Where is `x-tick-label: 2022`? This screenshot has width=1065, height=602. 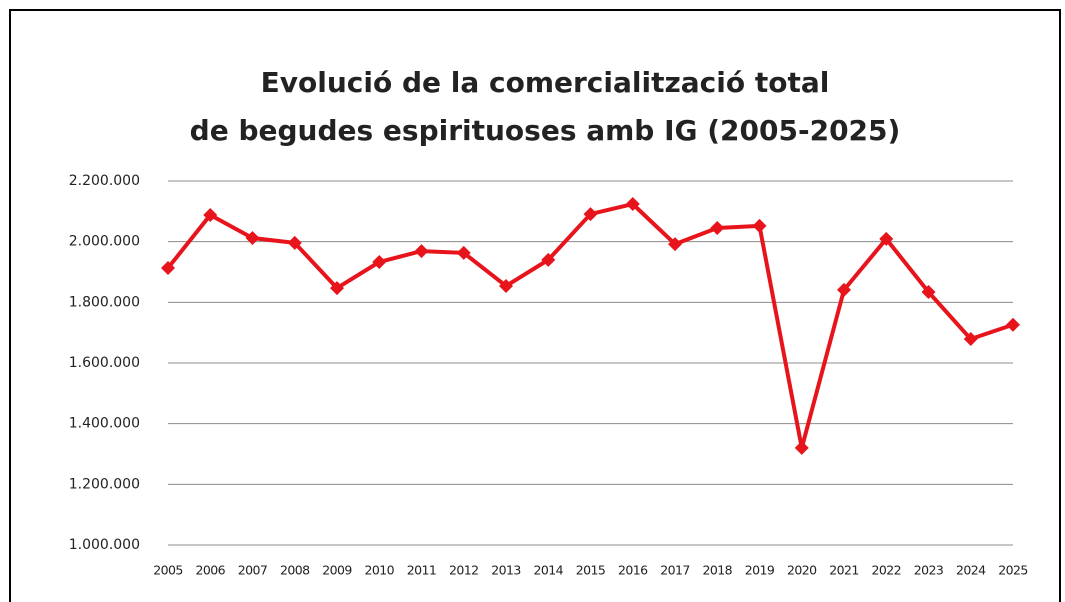
x-tick-label: 2022 is located at coordinates (886, 570).